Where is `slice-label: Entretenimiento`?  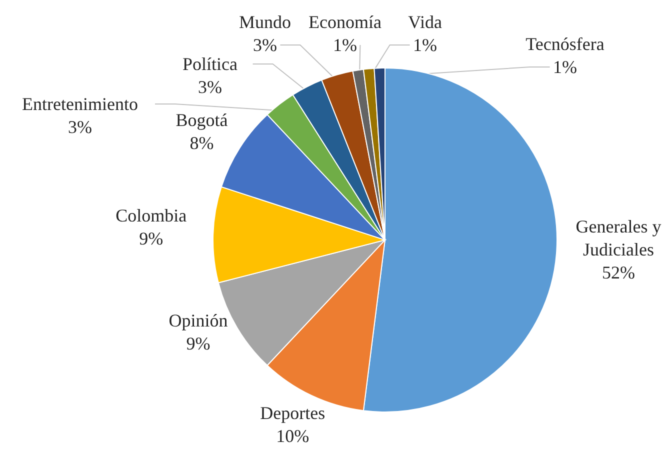
slice-label: Entretenimiento is located at coordinates (80, 104).